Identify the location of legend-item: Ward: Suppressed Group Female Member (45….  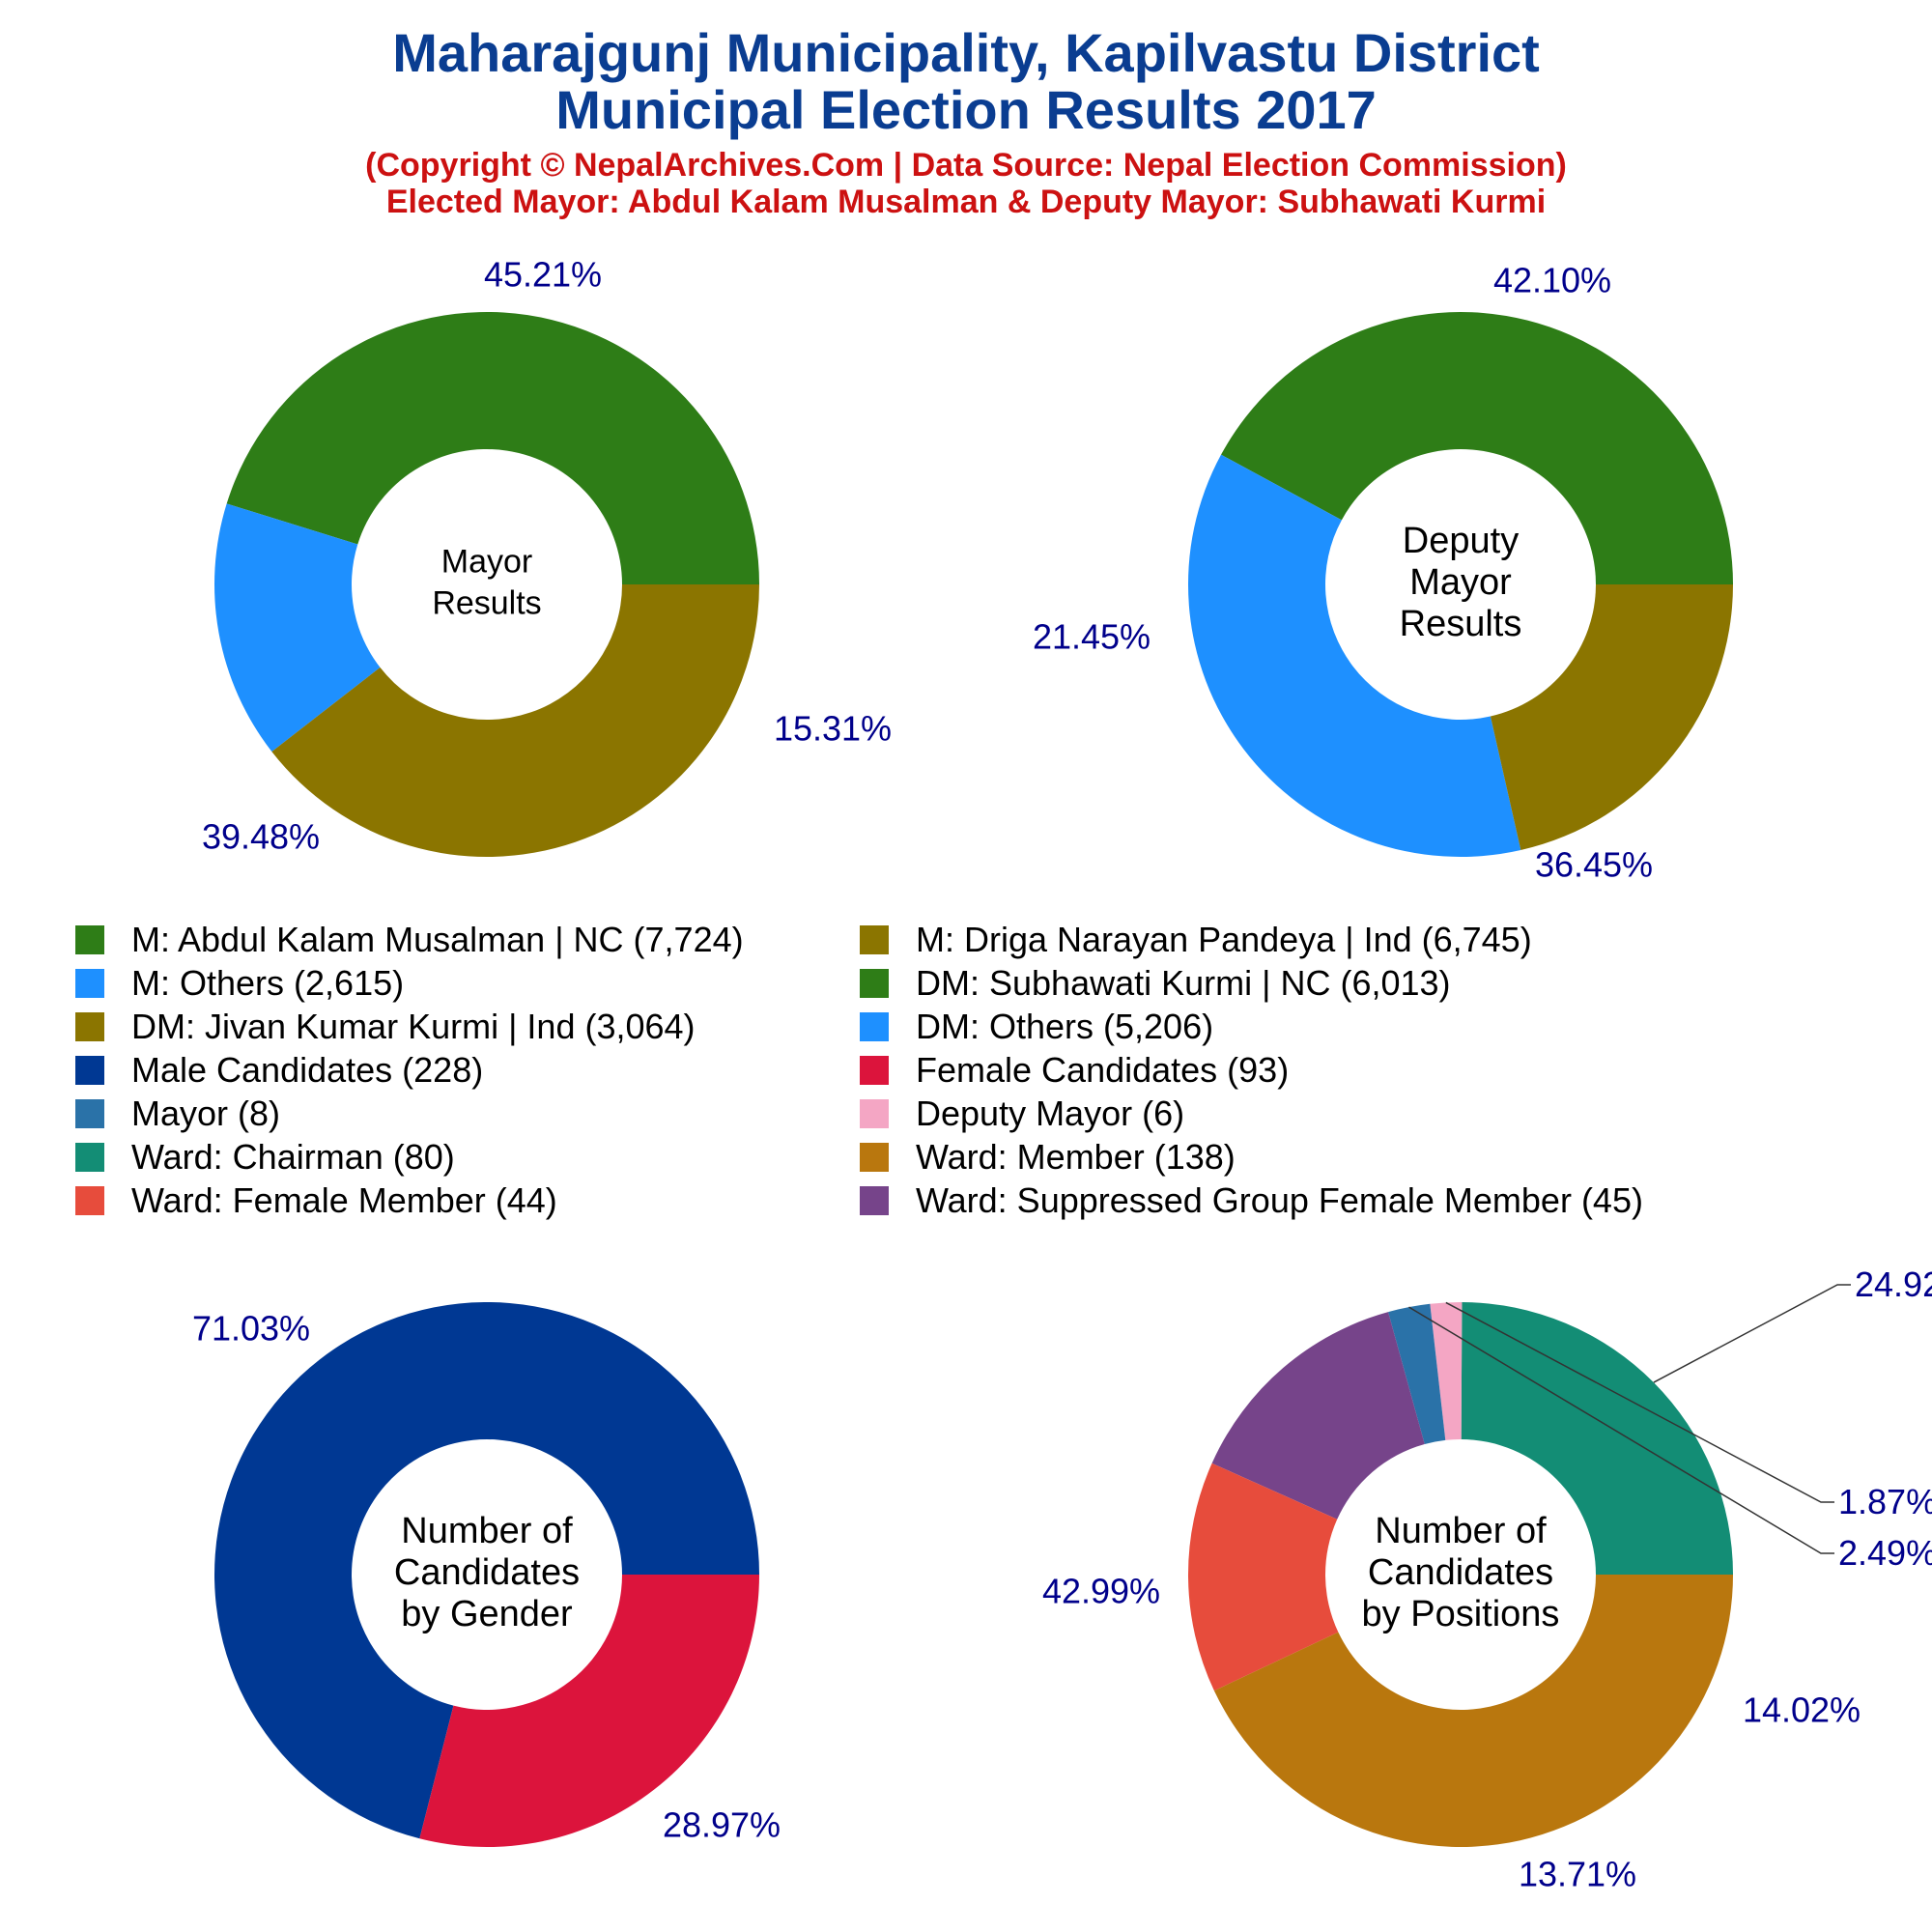
(1251, 1200).